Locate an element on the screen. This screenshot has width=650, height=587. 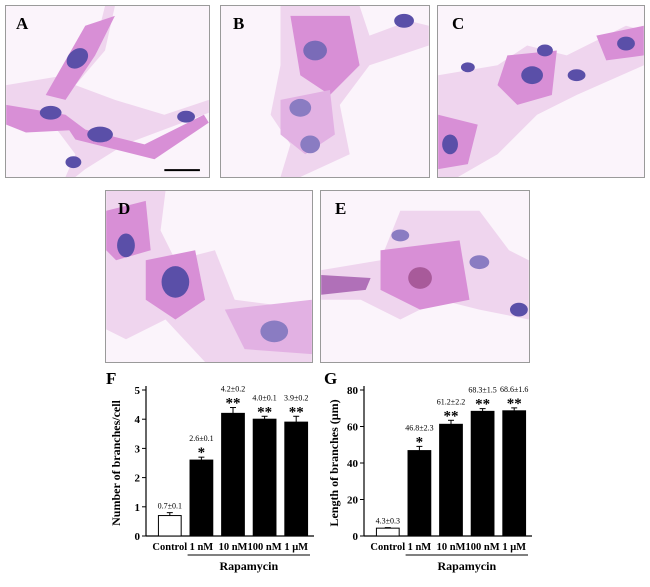
chart-f-y-label: Number of branches/cell is located at coordinates (116, 462).